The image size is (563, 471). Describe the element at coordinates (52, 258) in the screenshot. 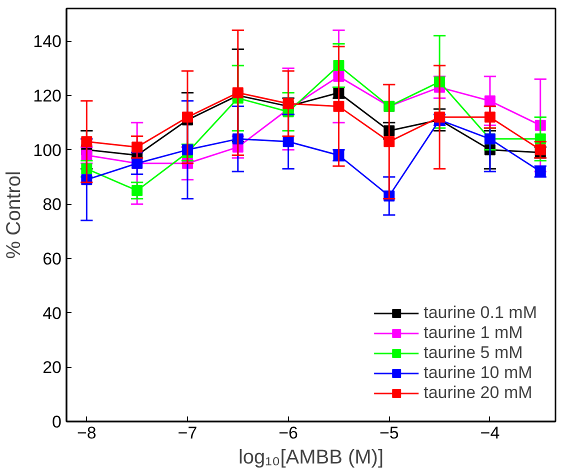

I see `y-tick-label: 60` at that location.